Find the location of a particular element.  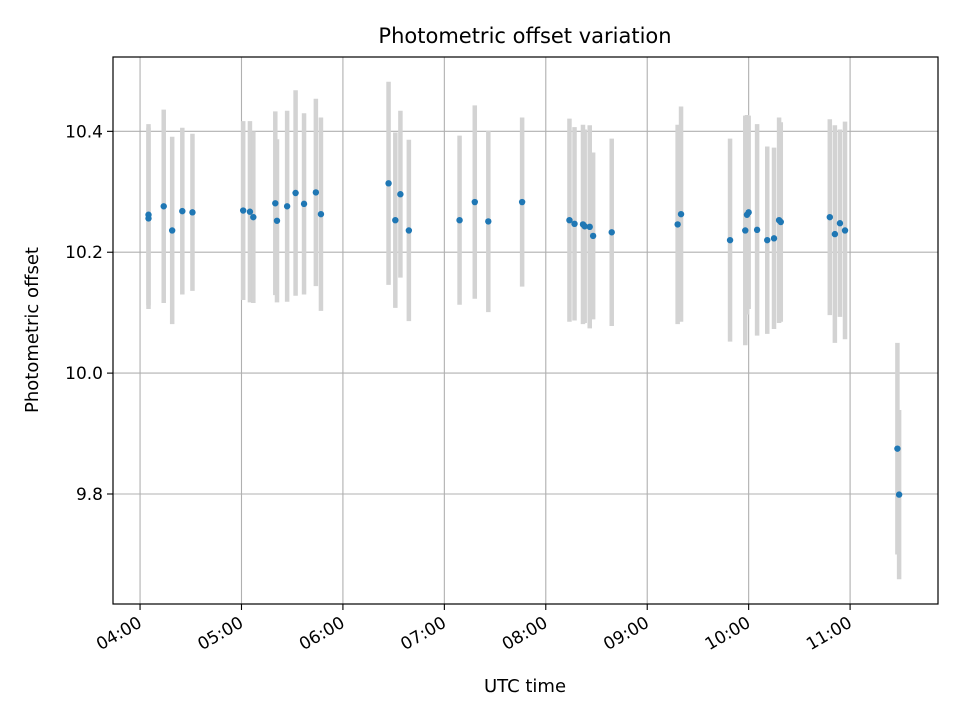

y-tick-label: 10.4 is located at coordinates (84, 132).